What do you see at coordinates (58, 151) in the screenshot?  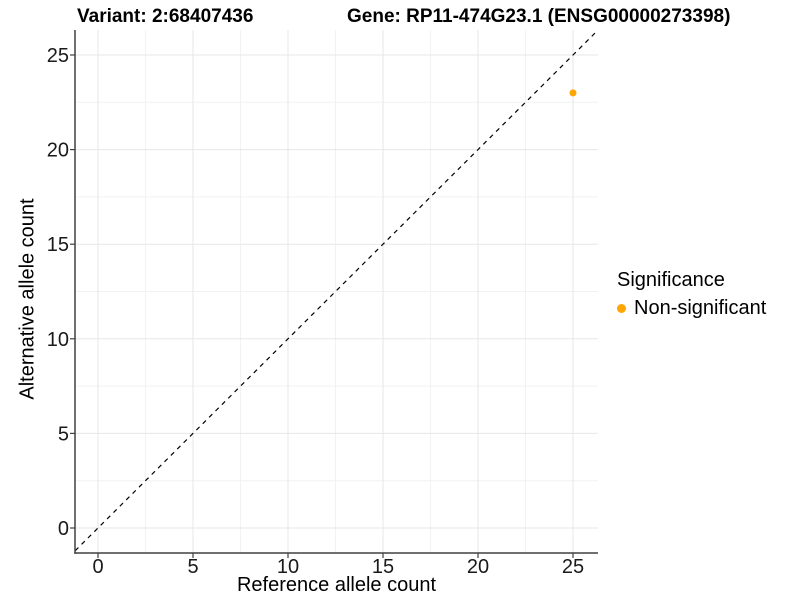 I see `y-tick-label: 20` at bounding box center [58, 151].